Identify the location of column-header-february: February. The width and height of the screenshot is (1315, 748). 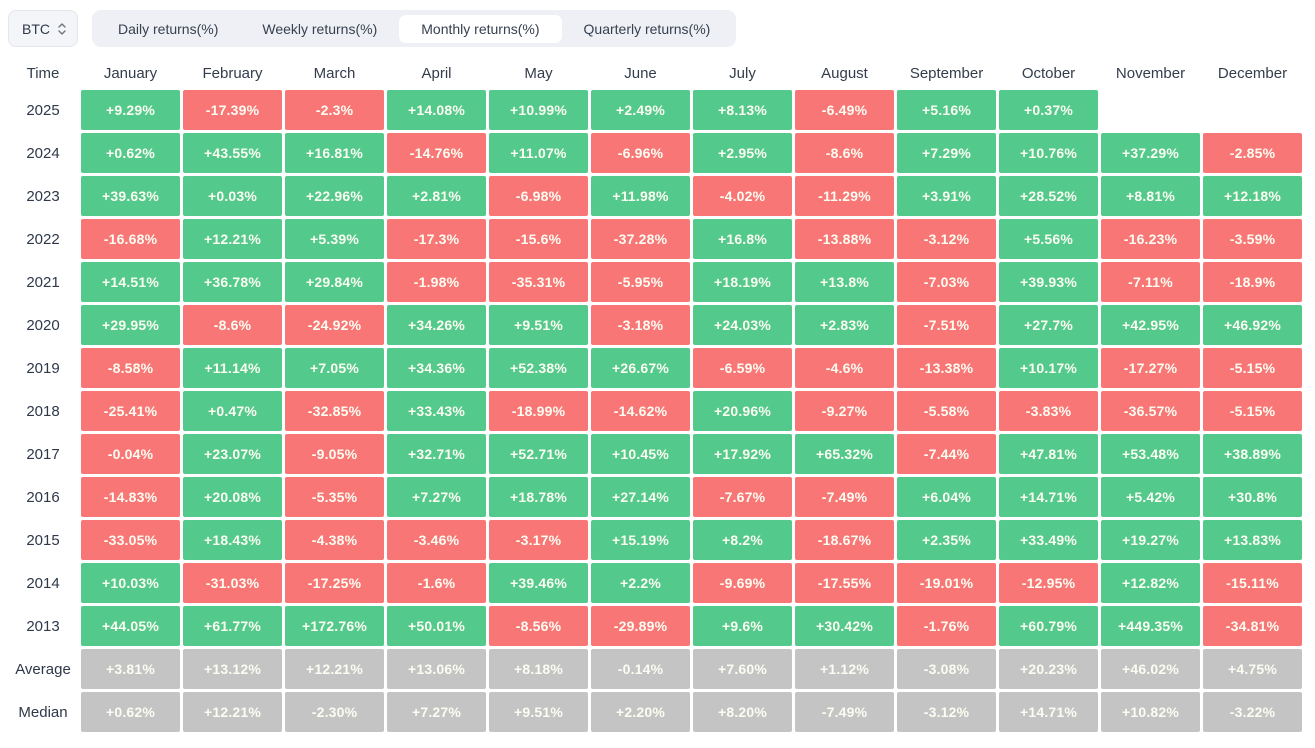
(232, 73).